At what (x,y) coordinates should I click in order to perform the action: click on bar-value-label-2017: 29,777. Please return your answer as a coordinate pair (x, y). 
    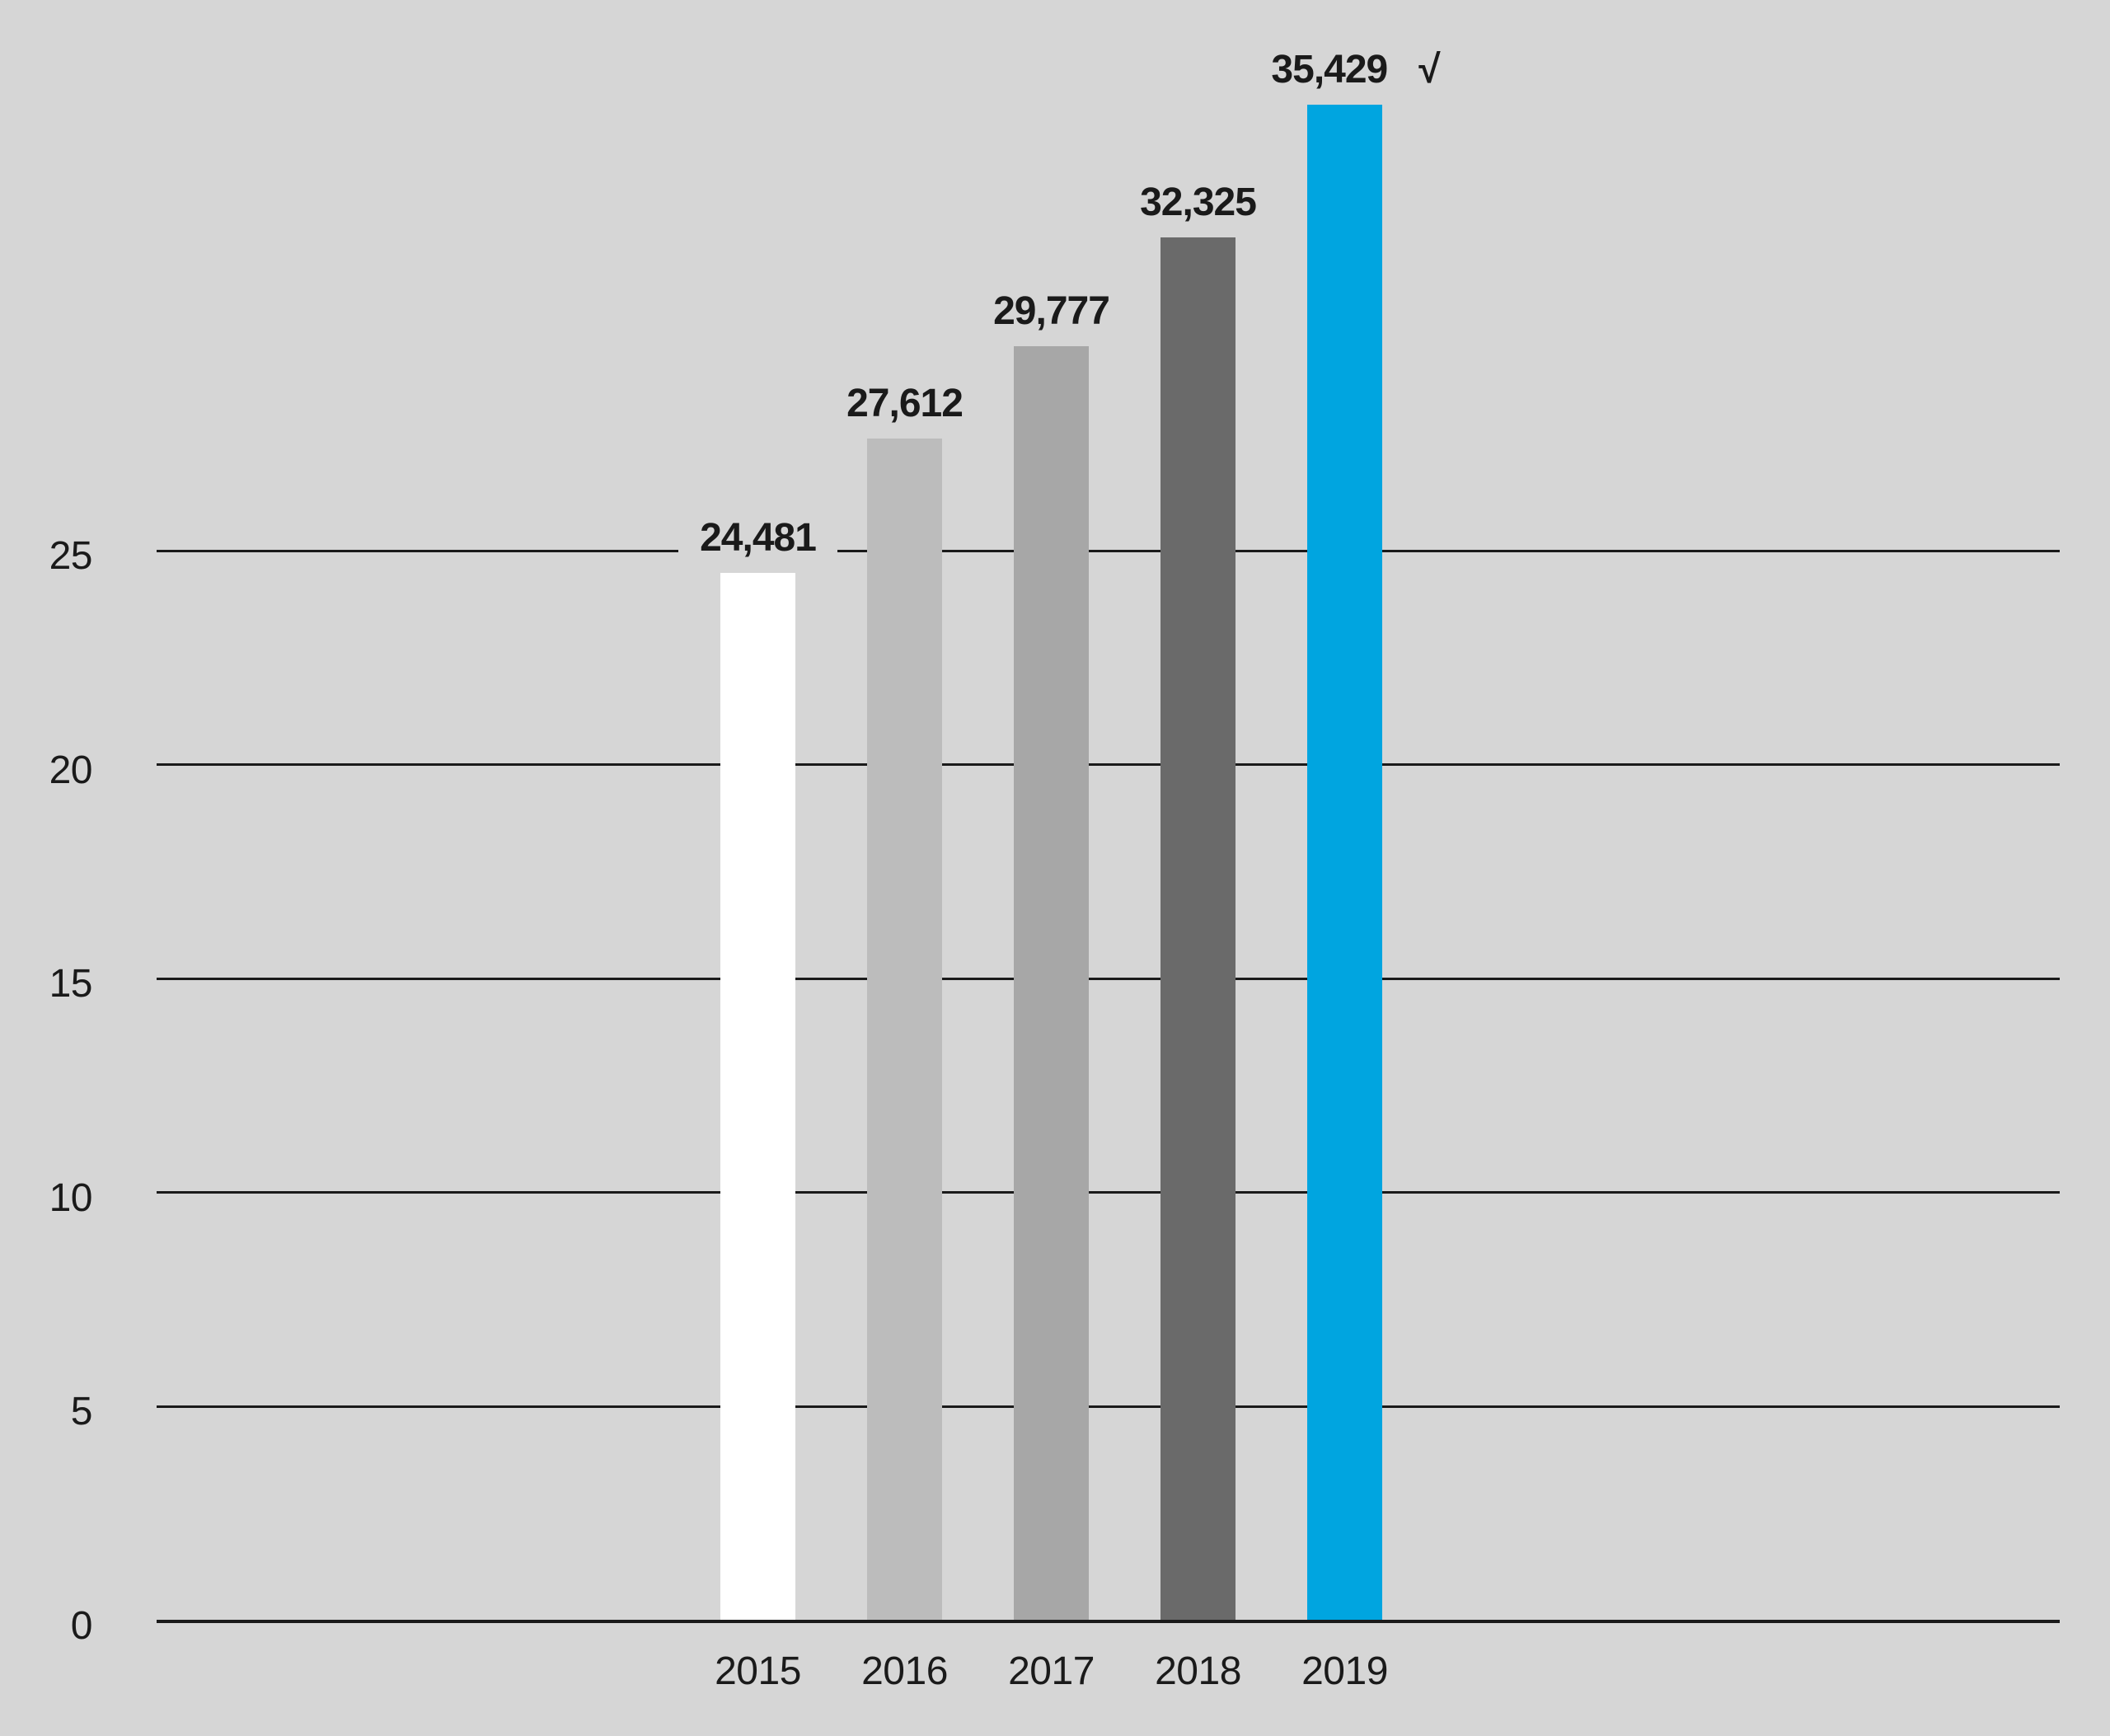
    Looking at the image, I should click on (1051, 311).